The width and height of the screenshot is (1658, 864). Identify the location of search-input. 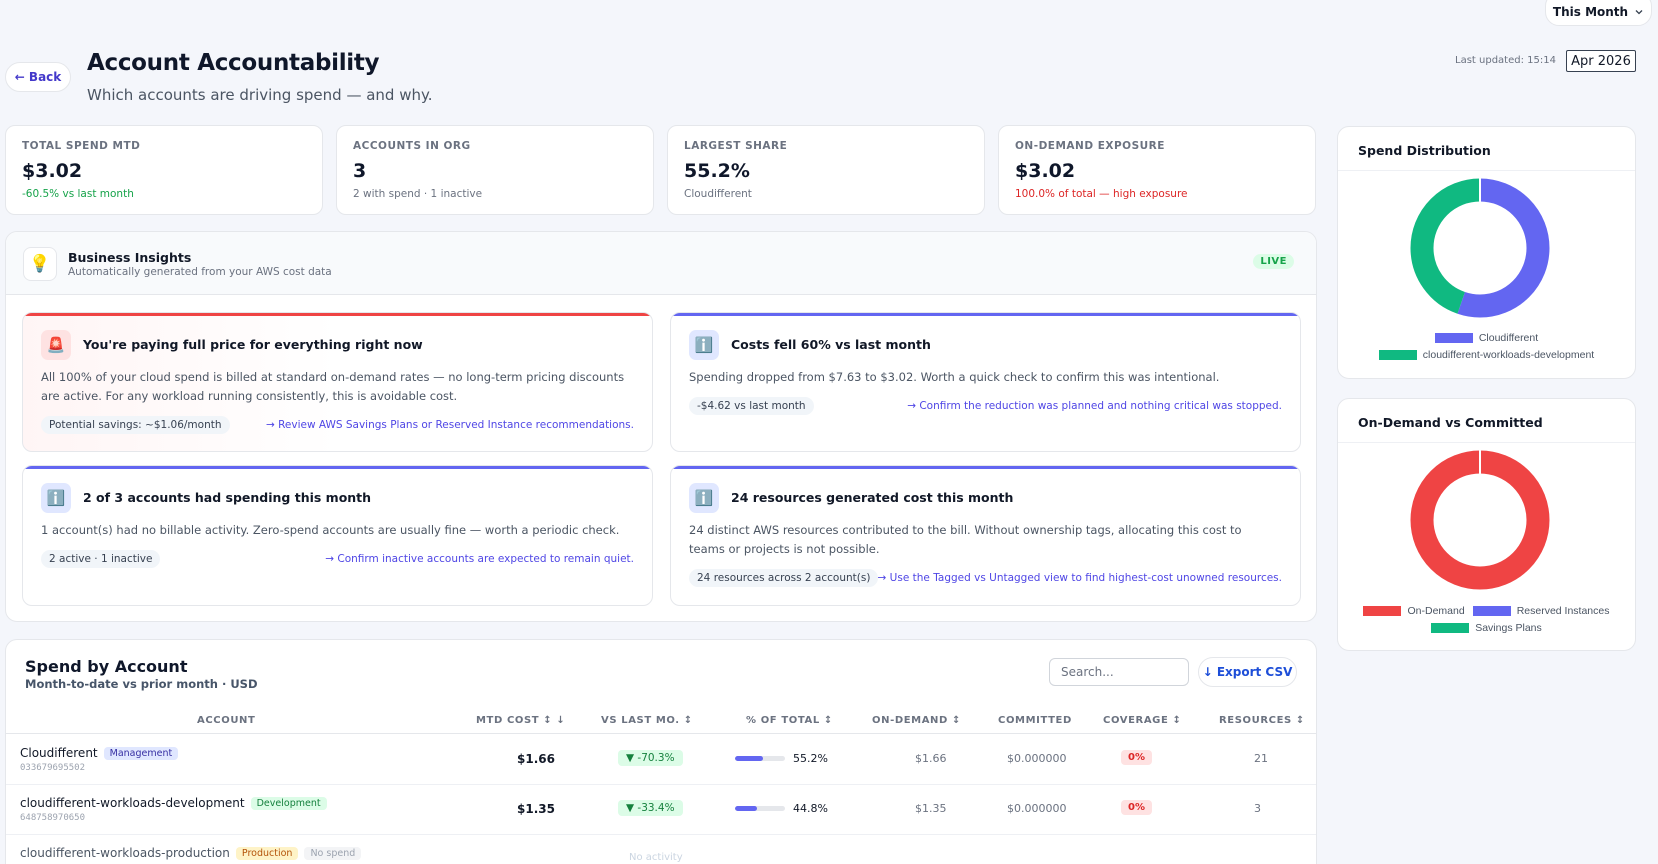
(1119, 672).